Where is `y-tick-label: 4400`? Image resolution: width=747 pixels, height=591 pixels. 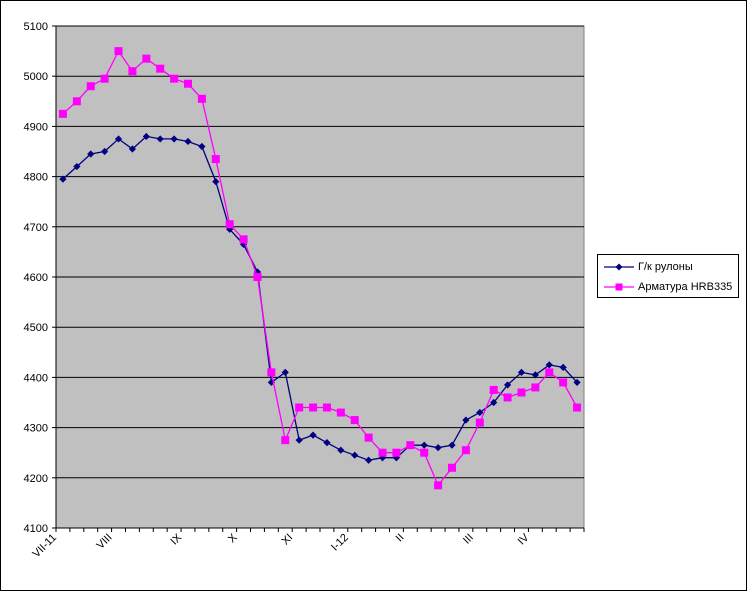 y-tick-label: 4400 is located at coordinates (36, 378).